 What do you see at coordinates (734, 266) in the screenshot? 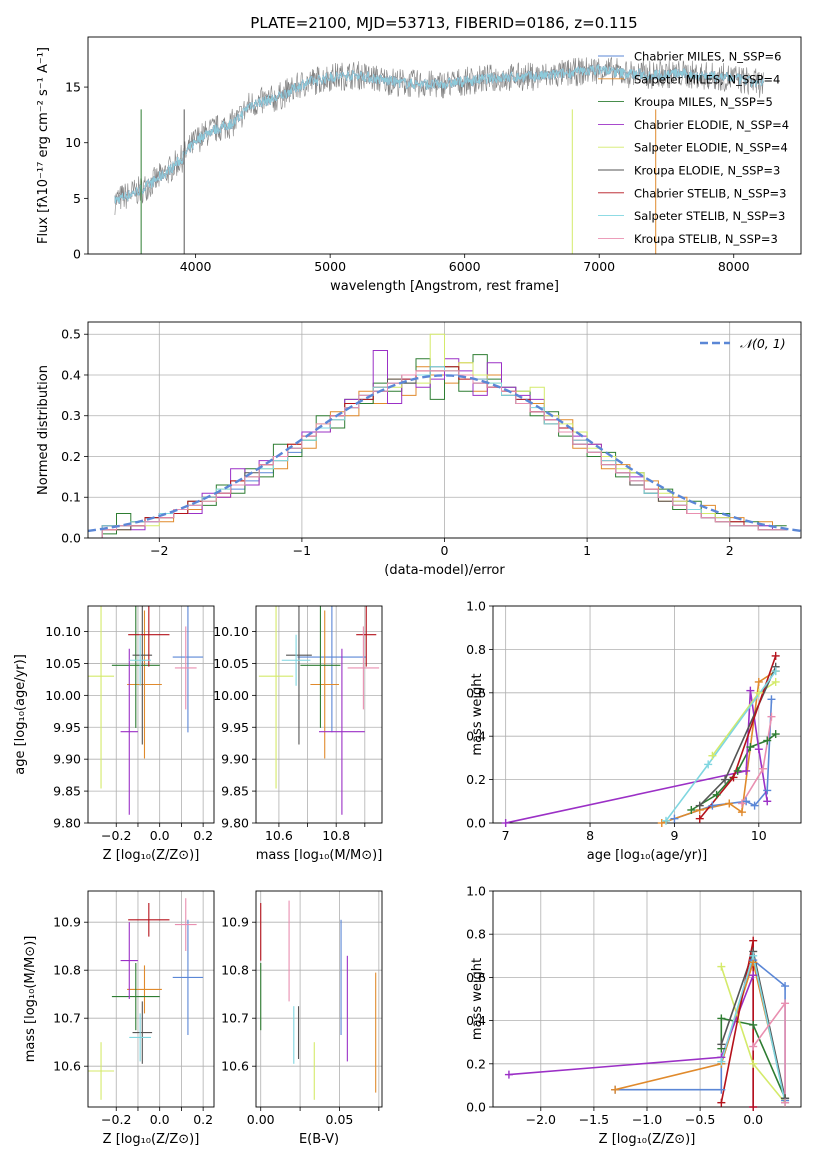
I see `x-tick-label: 8000` at bounding box center [734, 266].